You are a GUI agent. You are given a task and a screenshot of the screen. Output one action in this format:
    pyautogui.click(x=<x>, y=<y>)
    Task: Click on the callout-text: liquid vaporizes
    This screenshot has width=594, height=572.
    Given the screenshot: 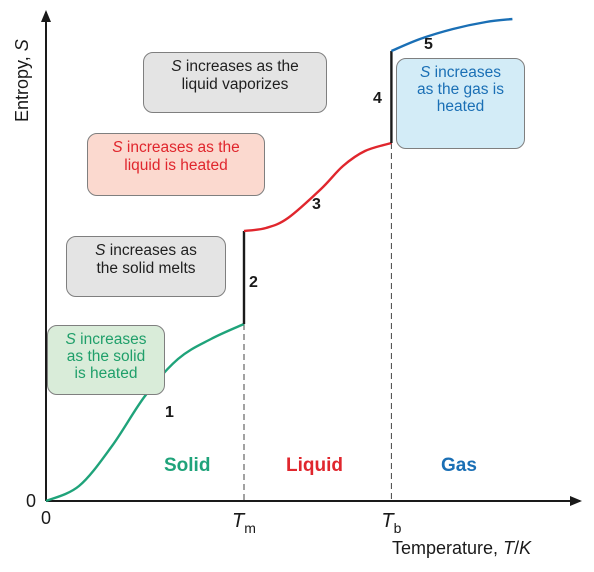 What is the action you would take?
    pyautogui.click(x=235, y=84)
    